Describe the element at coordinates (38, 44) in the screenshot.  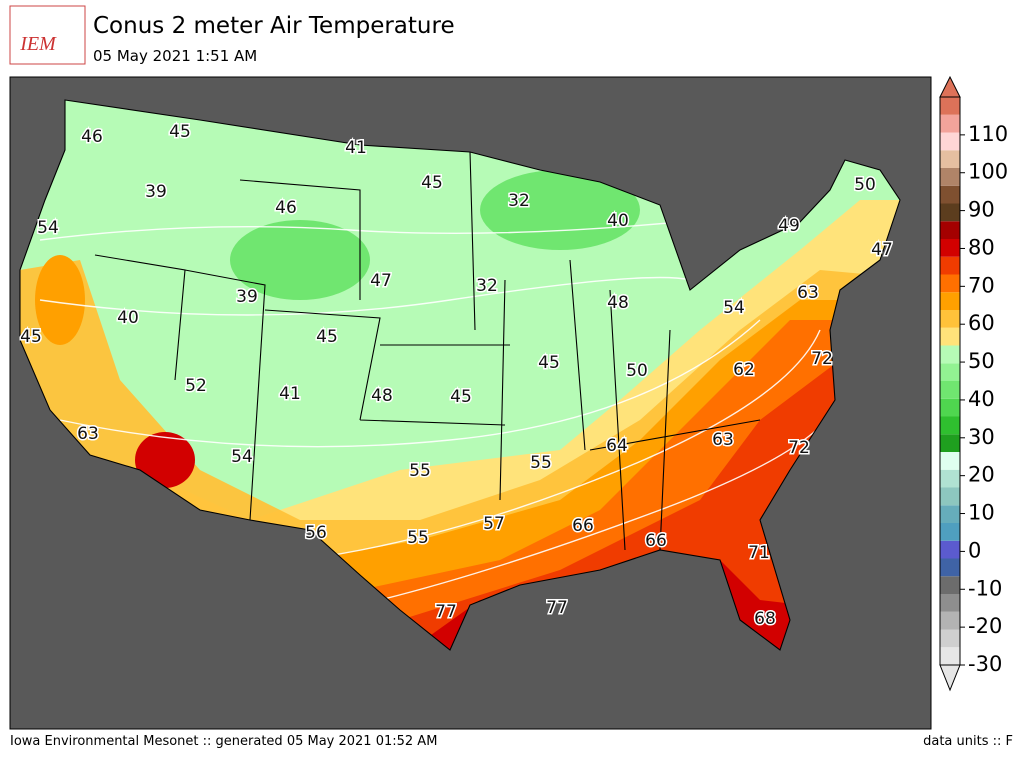
I see `logo-text: IEM` at that location.